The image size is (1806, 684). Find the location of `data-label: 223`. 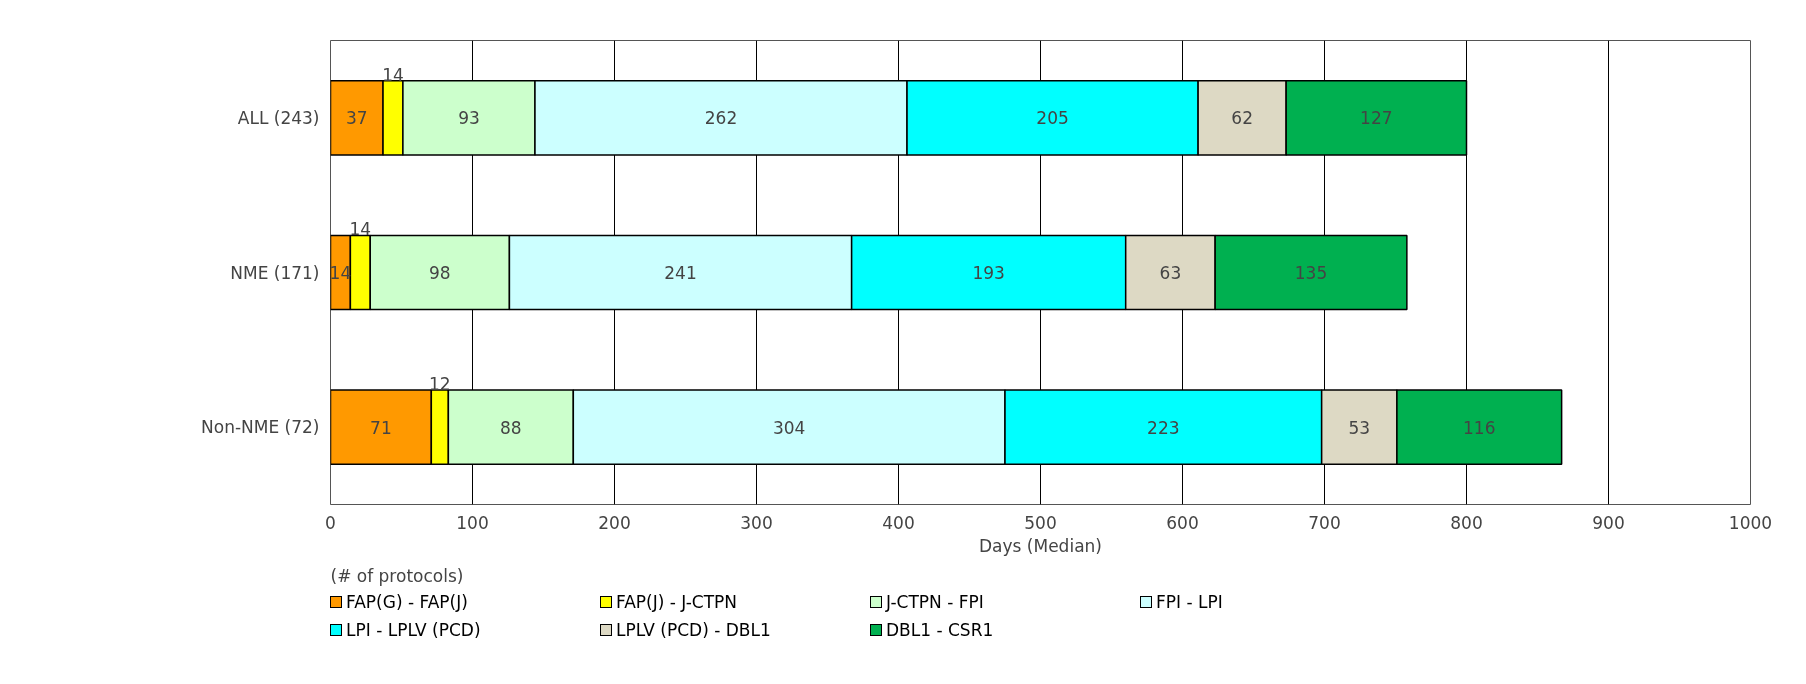

data-label: 223 is located at coordinates (1163, 427).